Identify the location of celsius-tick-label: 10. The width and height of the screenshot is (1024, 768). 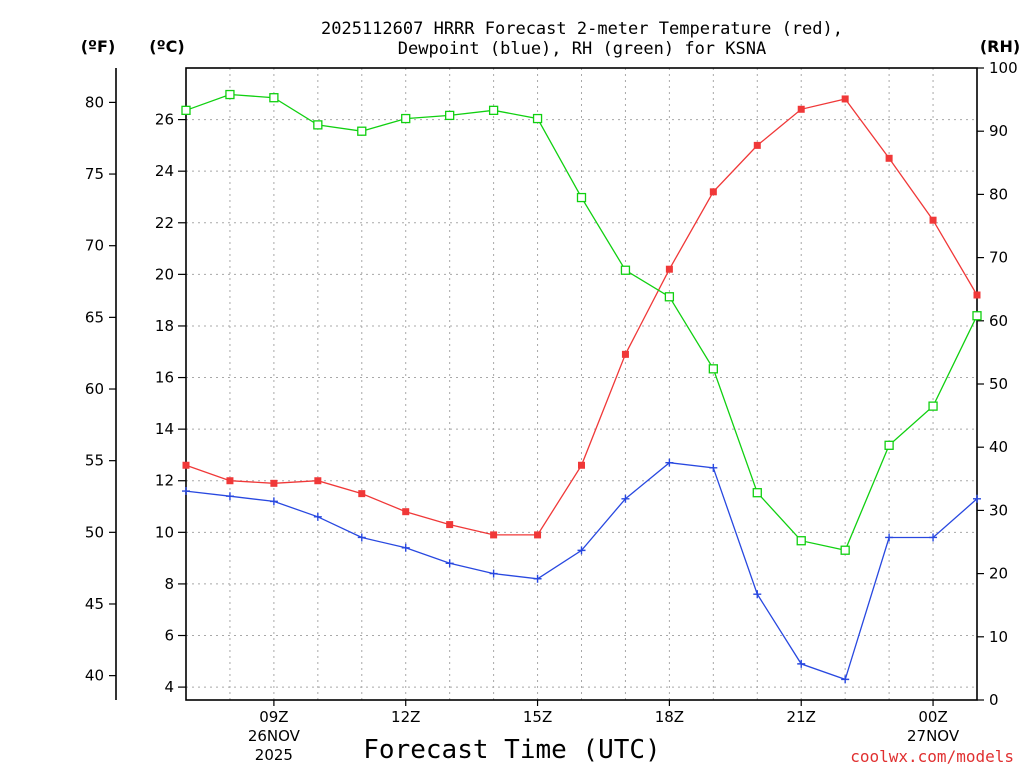
(164, 532).